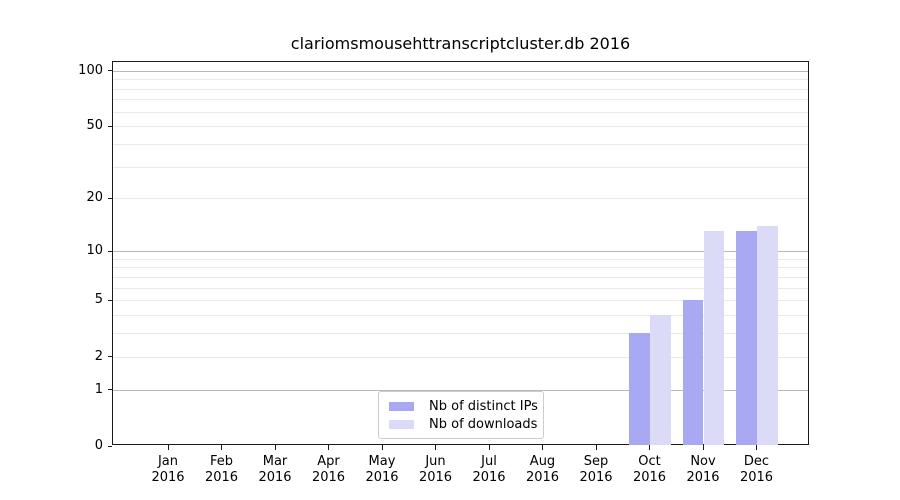 The width and height of the screenshot is (900, 500). Describe the element at coordinates (756, 461) in the screenshot. I see `month-label: Dec` at that location.